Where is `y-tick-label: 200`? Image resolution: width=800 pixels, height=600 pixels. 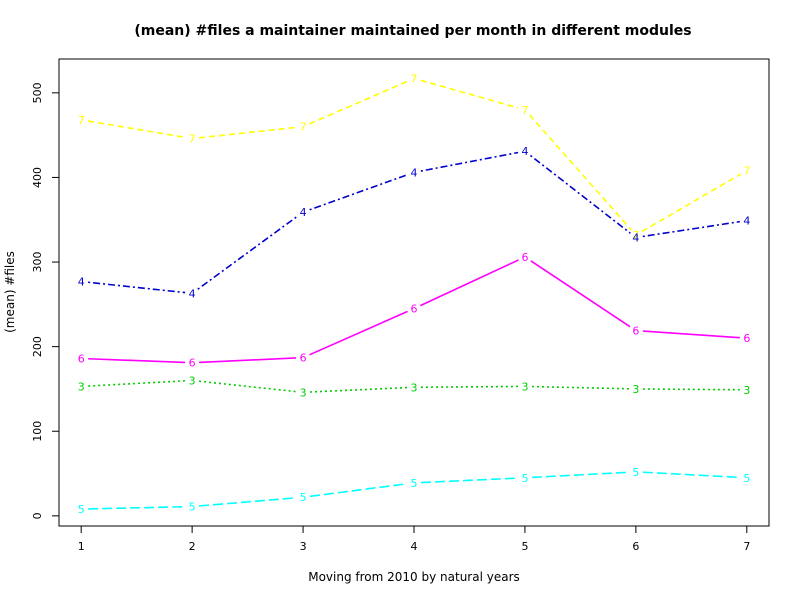 y-tick-label: 200 is located at coordinates (37, 346).